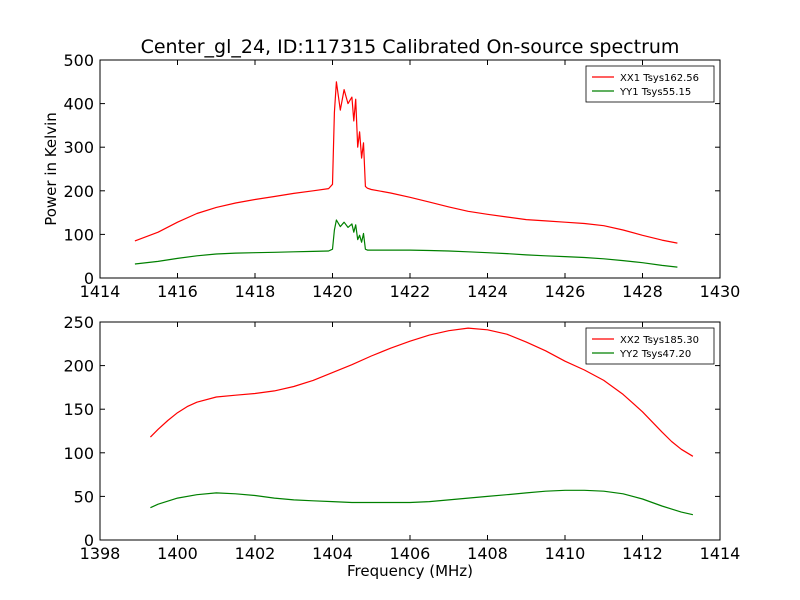  Describe the element at coordinates (659, 340) in the screenshot. I see `legend-label: XX2 Tsys185.30` at that location.